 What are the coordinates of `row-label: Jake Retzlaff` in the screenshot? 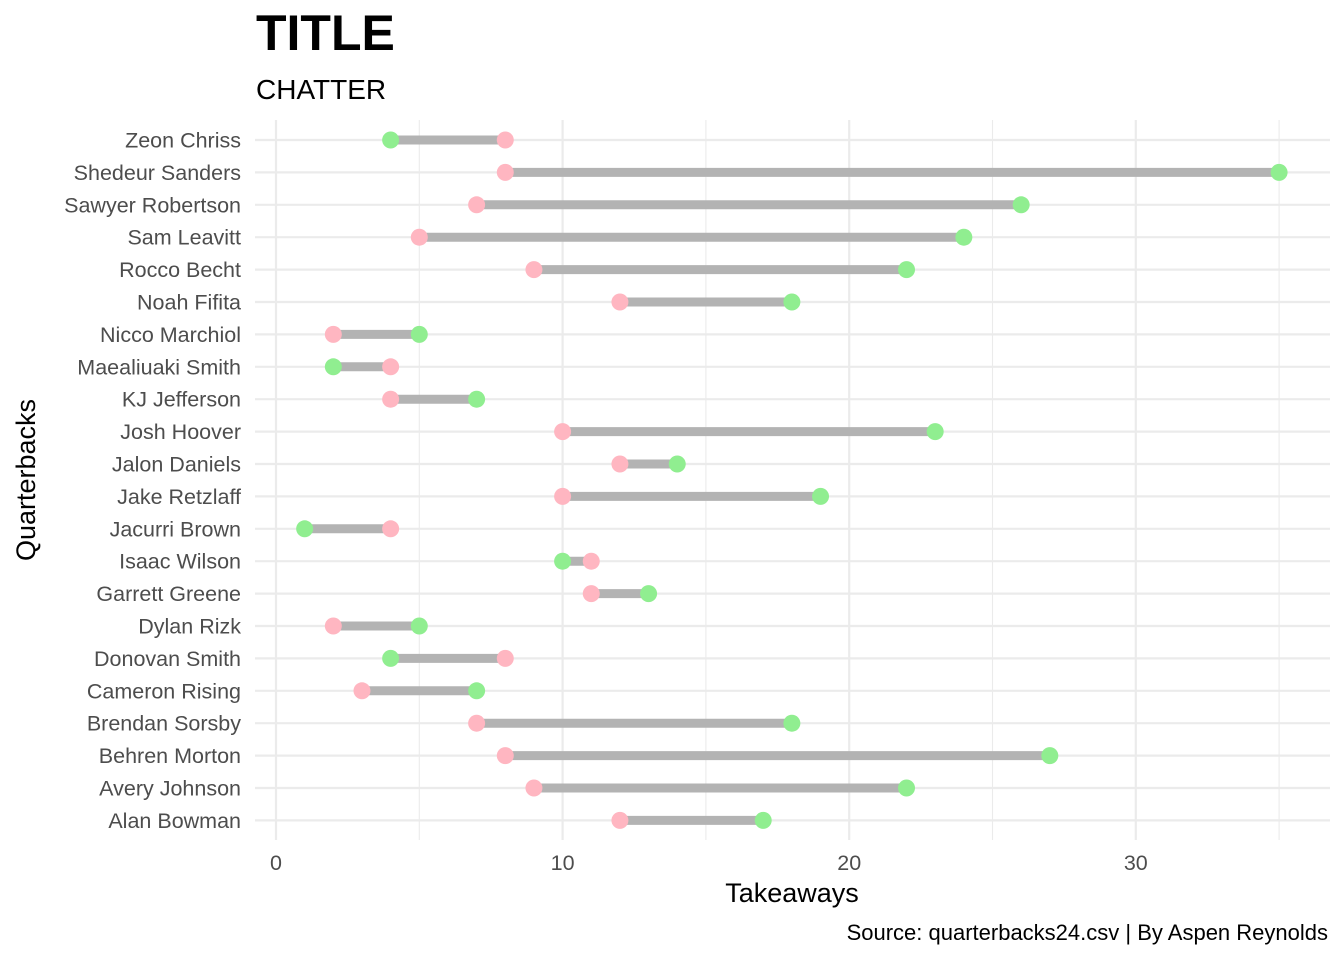 It's located at (179, 497).